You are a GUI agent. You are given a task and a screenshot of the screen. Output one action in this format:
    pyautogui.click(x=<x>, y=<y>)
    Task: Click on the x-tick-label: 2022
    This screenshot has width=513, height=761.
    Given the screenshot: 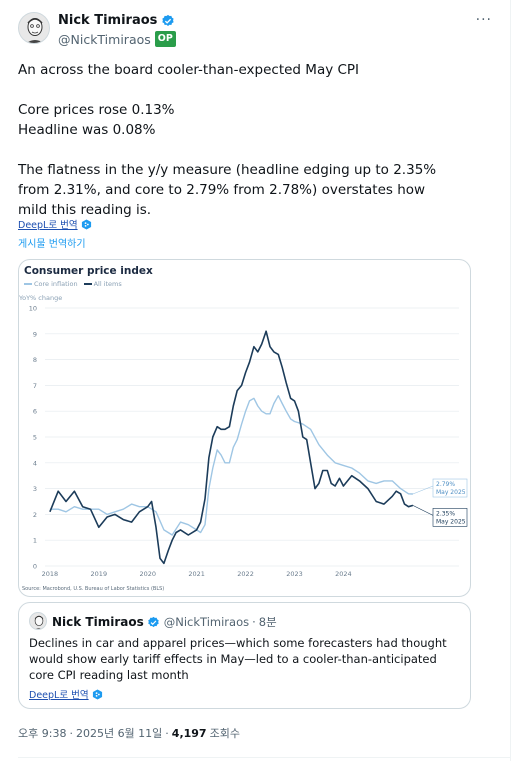 What is the action you would take?
    pyautogui.click(x=245, y=574)
    